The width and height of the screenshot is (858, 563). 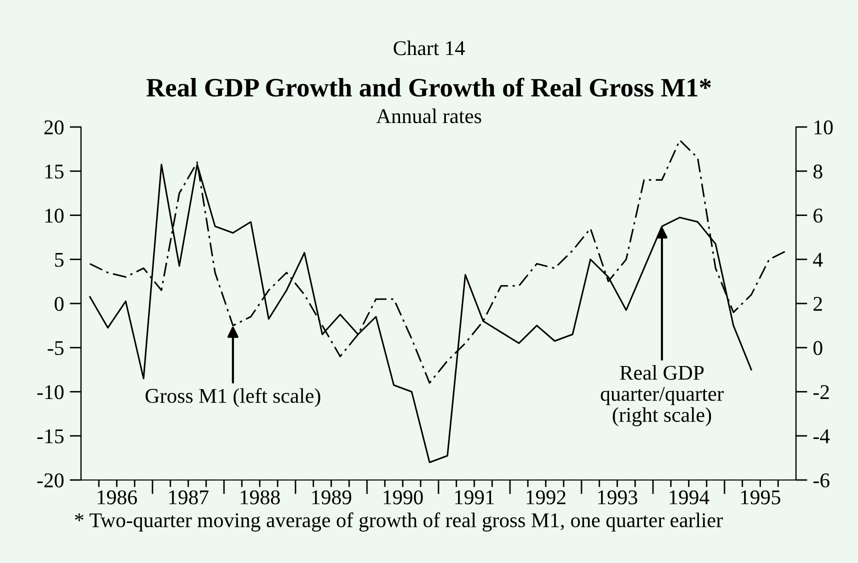 What do you see at coordinates (429, 48) in the screenshot?
I see `chart-title: Chart 14` at bounding box center [429, 48].